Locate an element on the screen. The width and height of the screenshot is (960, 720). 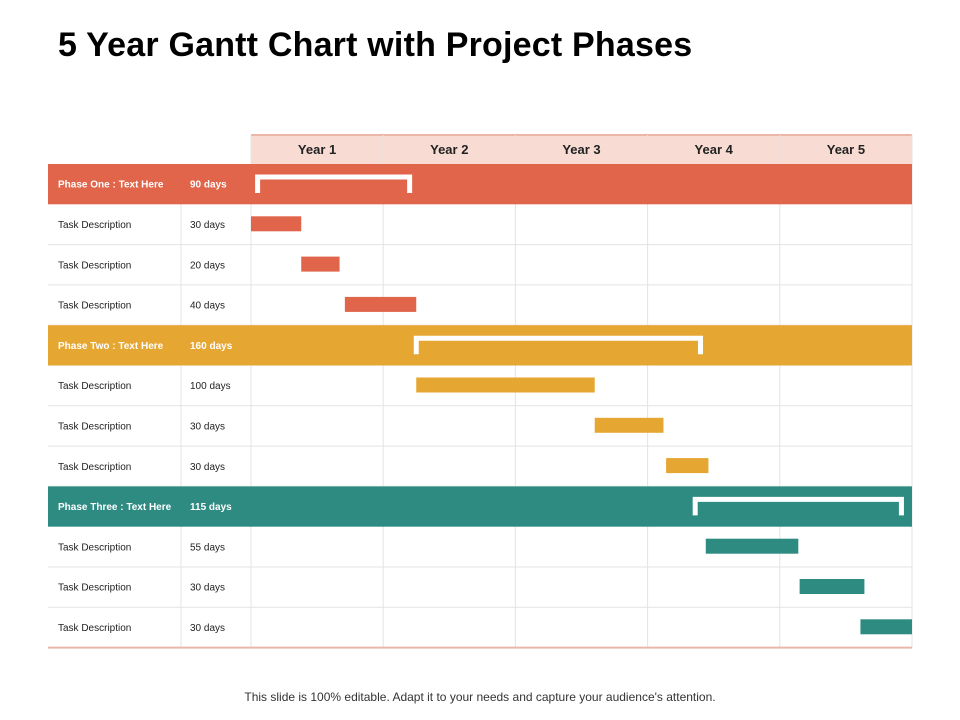
year-header-bg is located at coordinates (581, 149).